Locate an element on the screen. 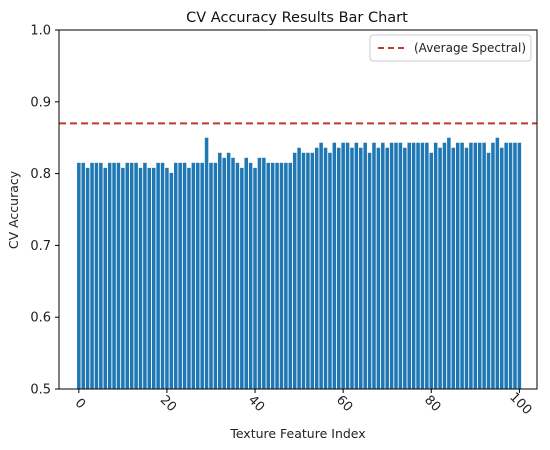  x-tick-label-4: 80 is located at coordinates (432, 404).